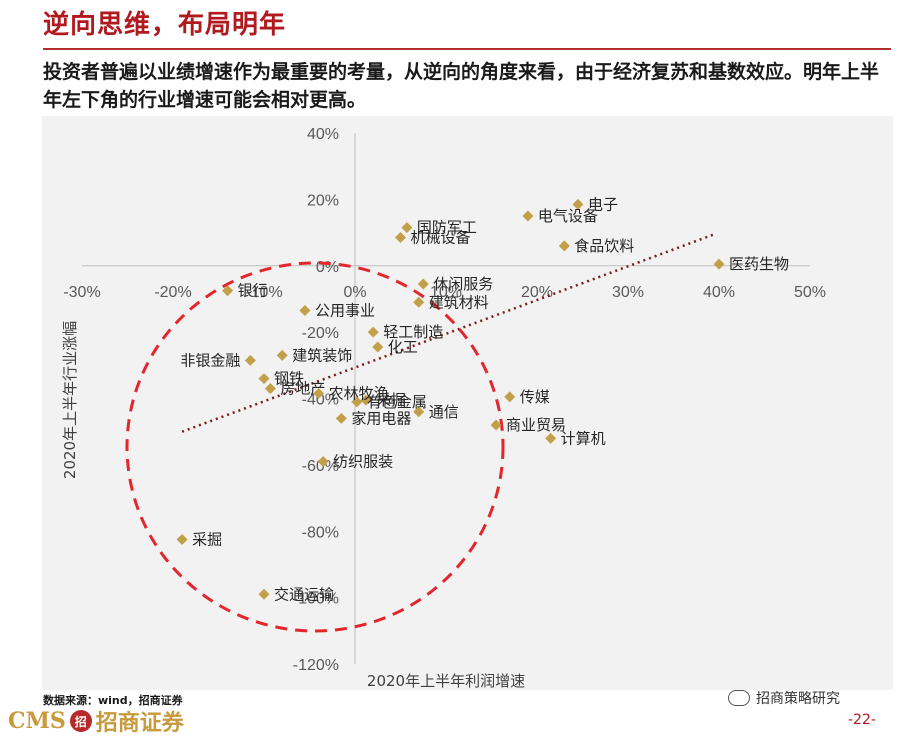 This screenshot has width=924, height=737. I want to click on y-tick-label: 0%, so click(327, 267).